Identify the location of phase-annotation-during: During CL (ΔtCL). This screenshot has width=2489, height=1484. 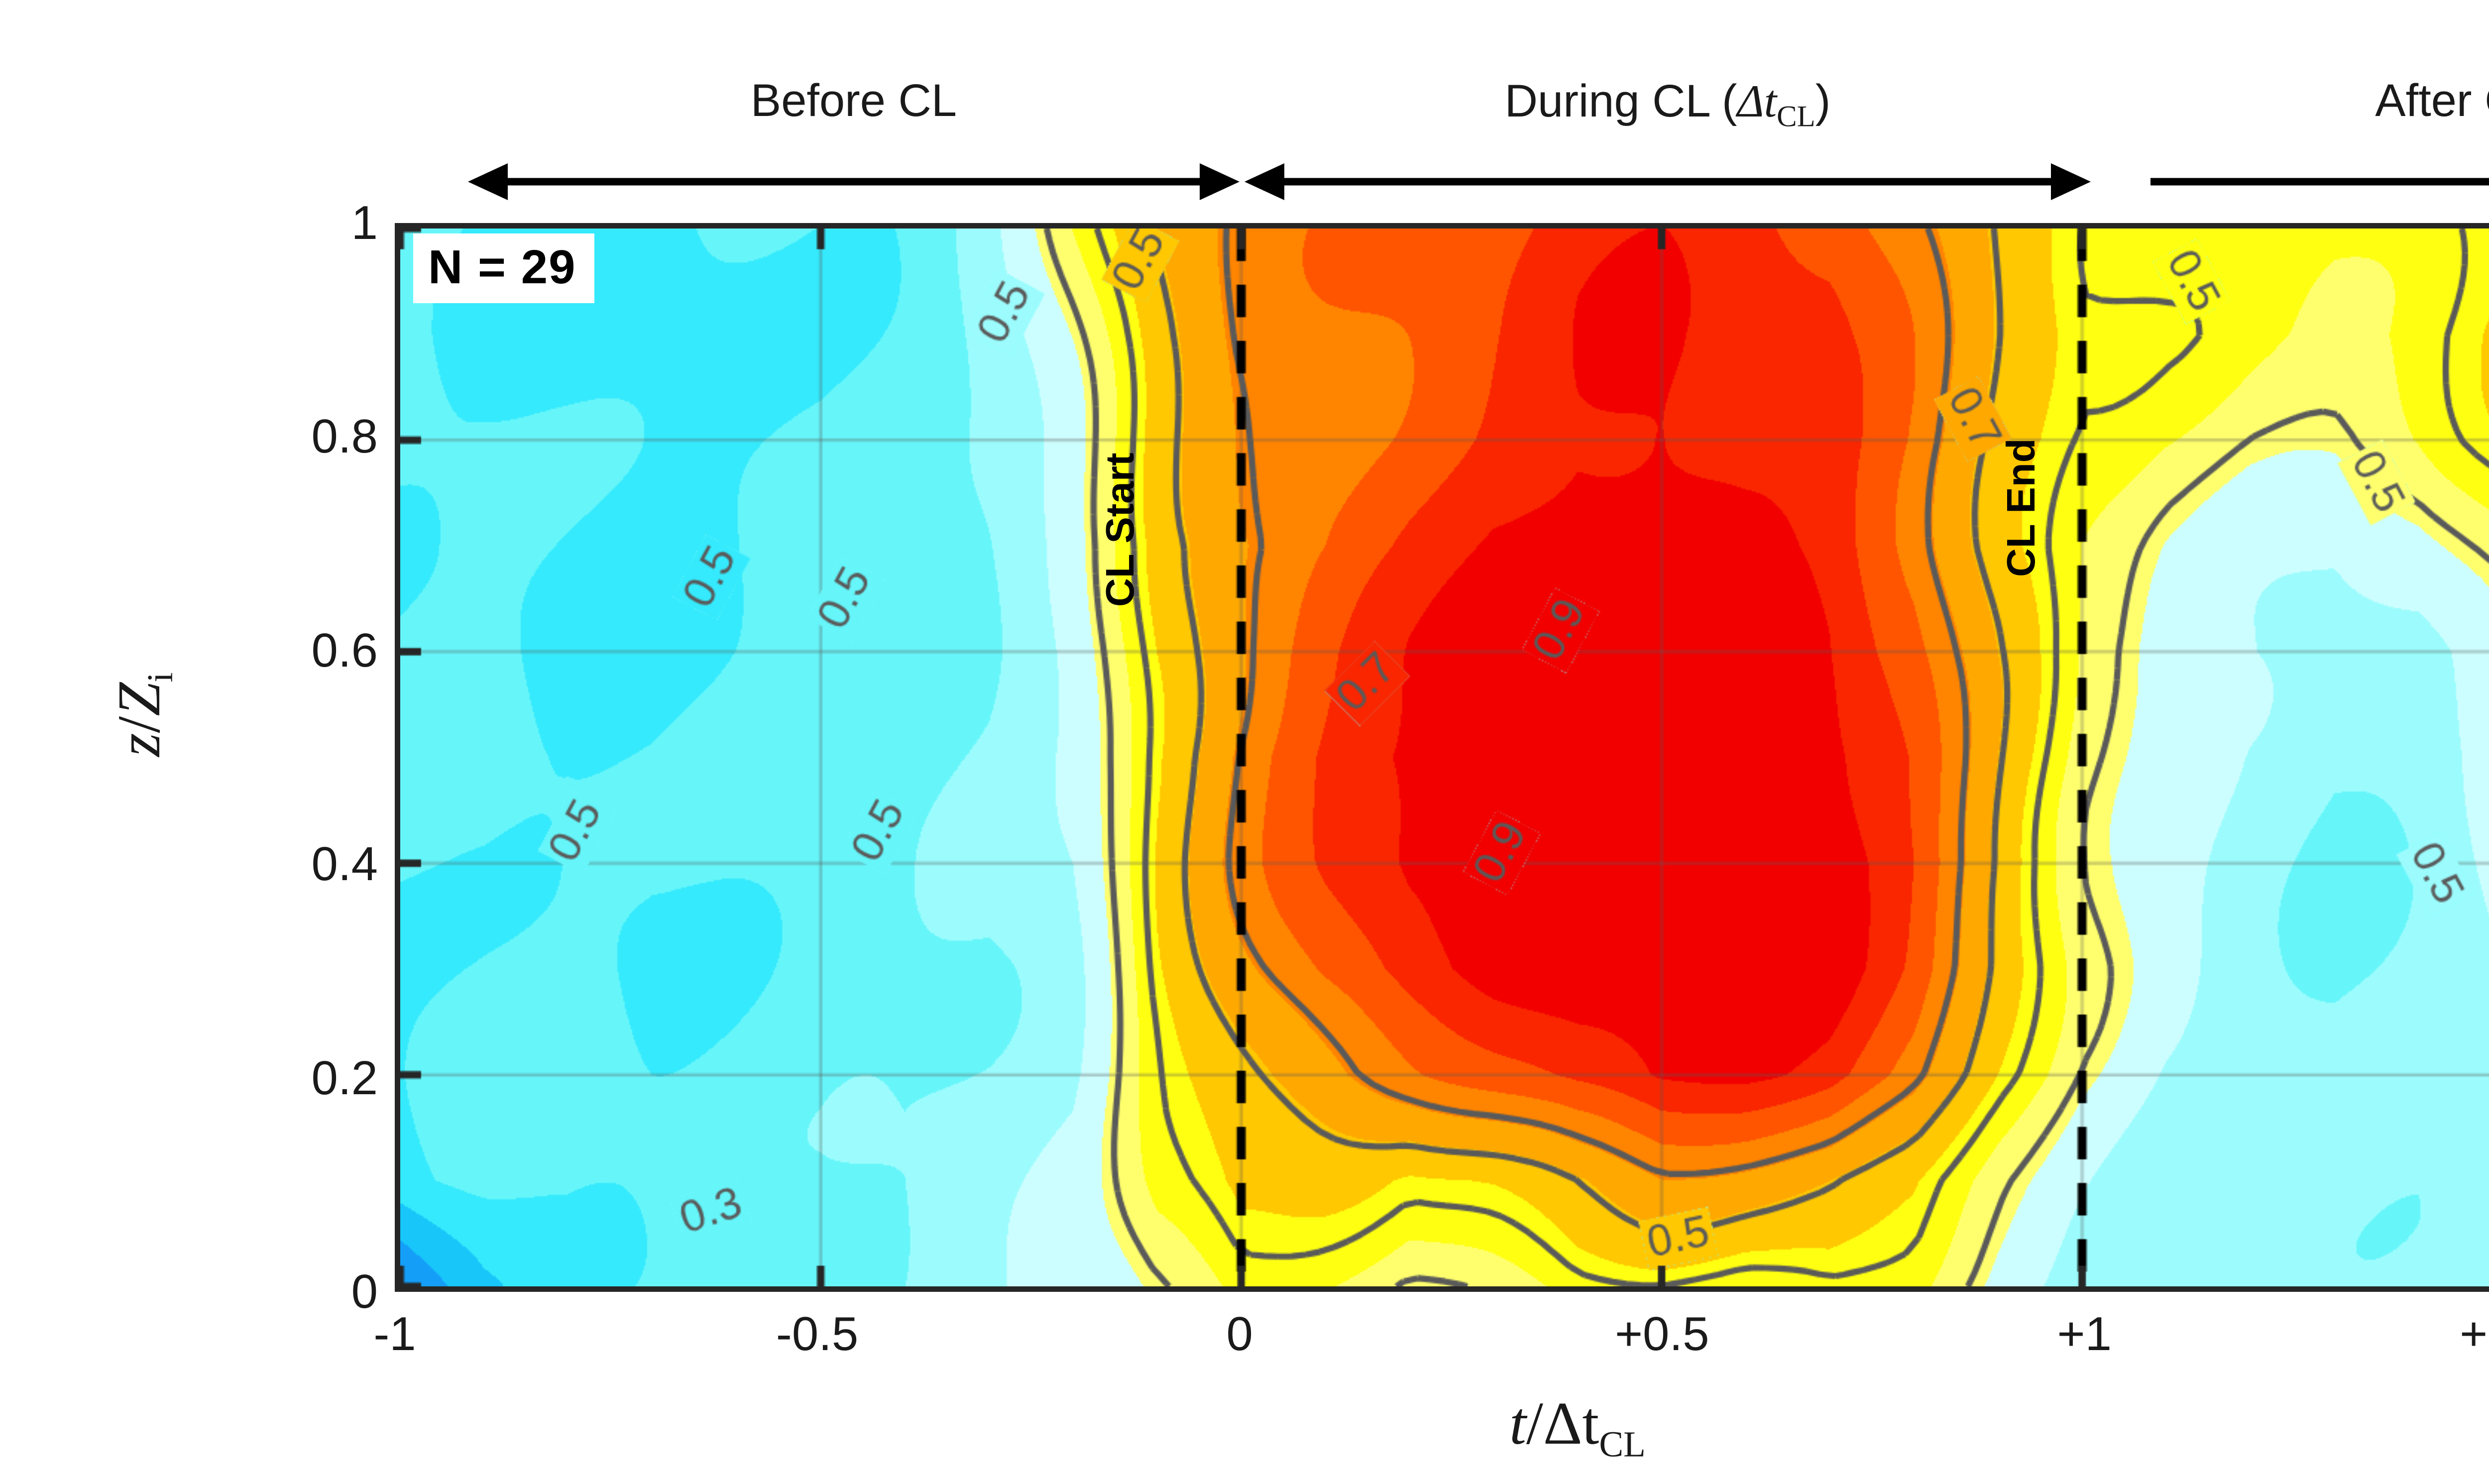
(1667, 139).